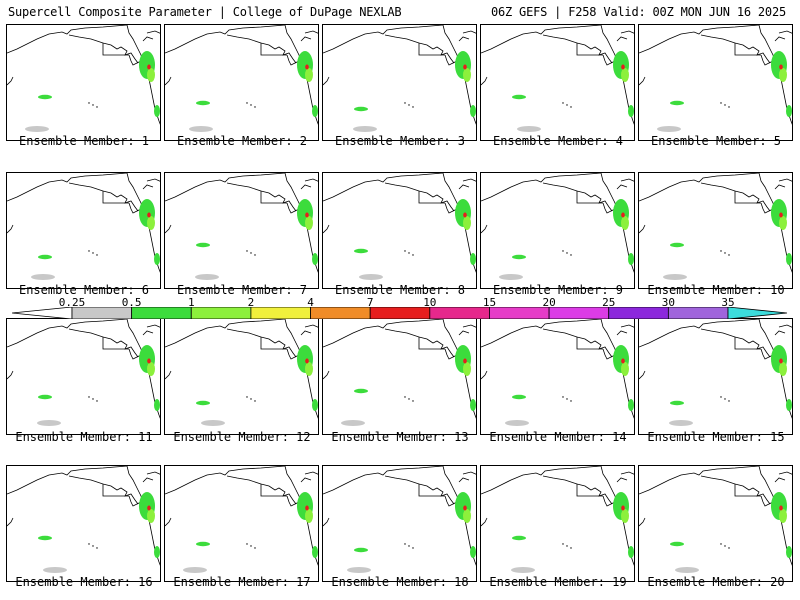 The image size is (800, 600). Describe the element at coordinates (242, 582) in the screenshot. I see `ensemble-member-caption: Ensemble Member: 17` at that location.